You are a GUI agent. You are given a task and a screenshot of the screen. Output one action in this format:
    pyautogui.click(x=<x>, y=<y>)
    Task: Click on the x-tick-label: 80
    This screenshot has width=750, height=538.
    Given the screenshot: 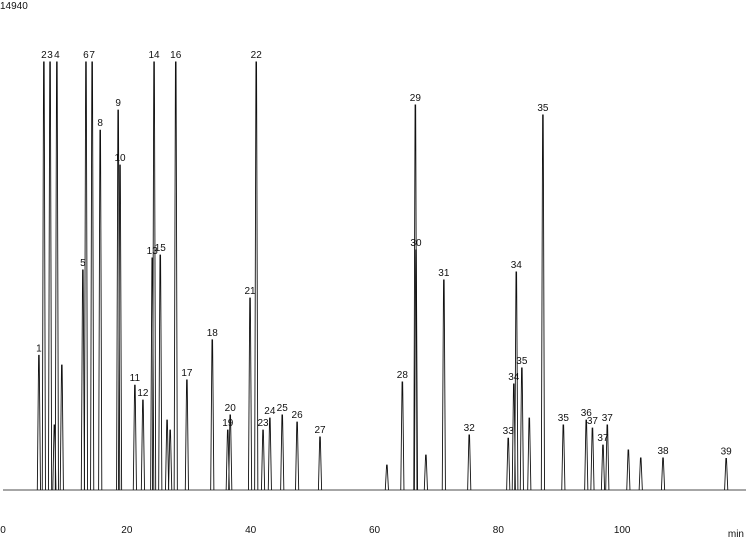 What is the action you would take?
    pyautogui.click(x=499, y=530)
    